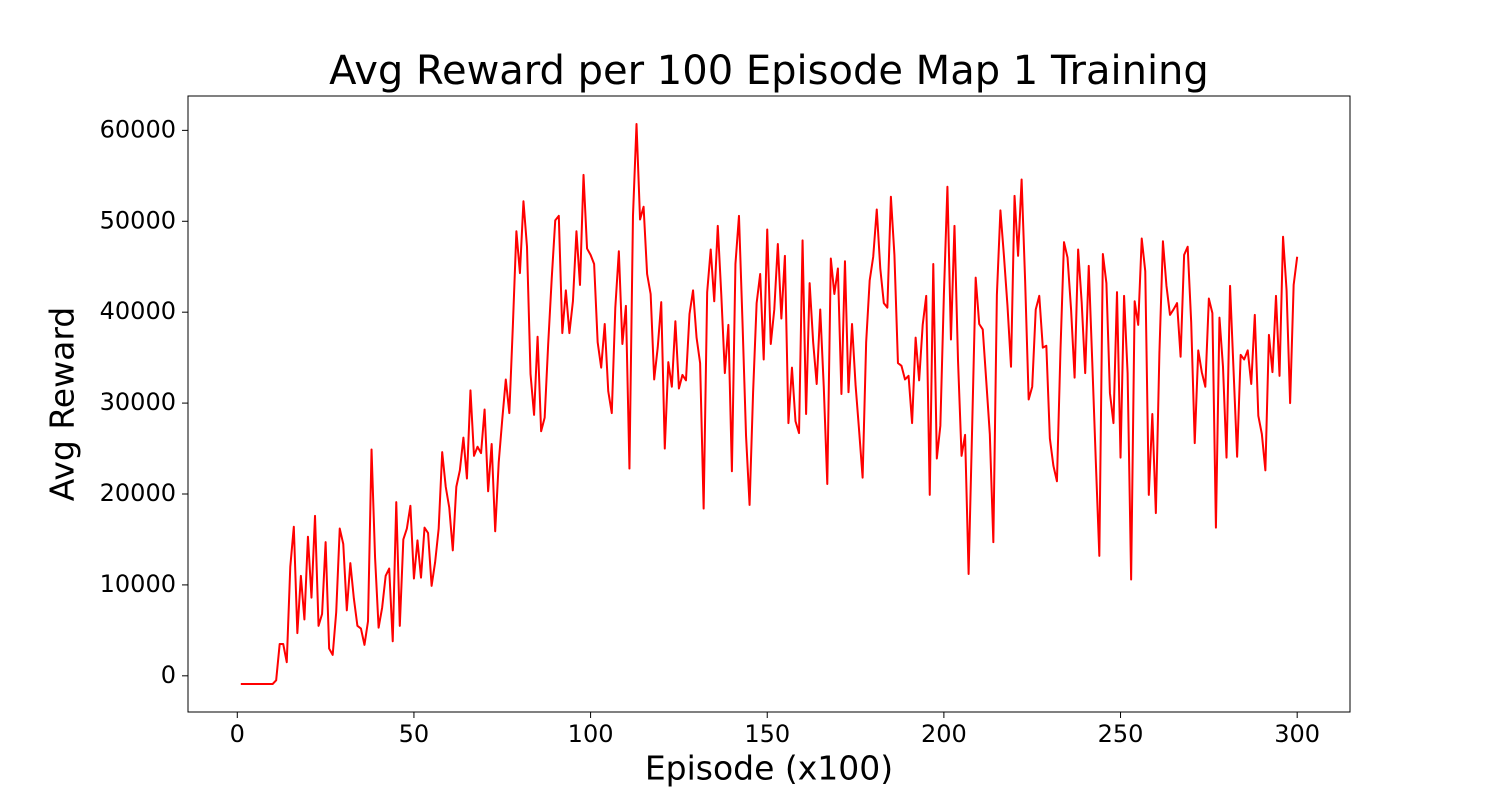 This screenshot has width=1500, height=800. Describe the element at coordinates (591, 734) in the screenshot. I see `x-tick-label: 100` at that location.